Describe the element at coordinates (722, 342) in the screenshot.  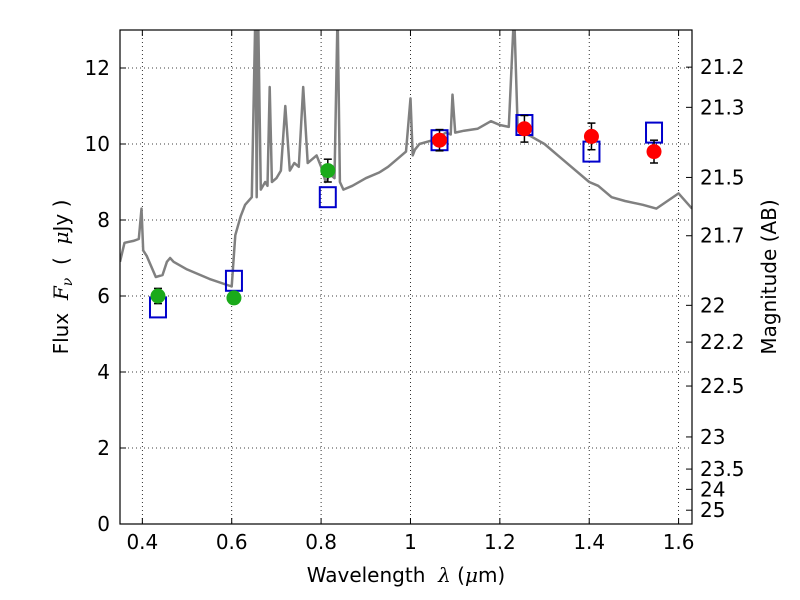
I see `mag-tick-label: 22.2` at that location.